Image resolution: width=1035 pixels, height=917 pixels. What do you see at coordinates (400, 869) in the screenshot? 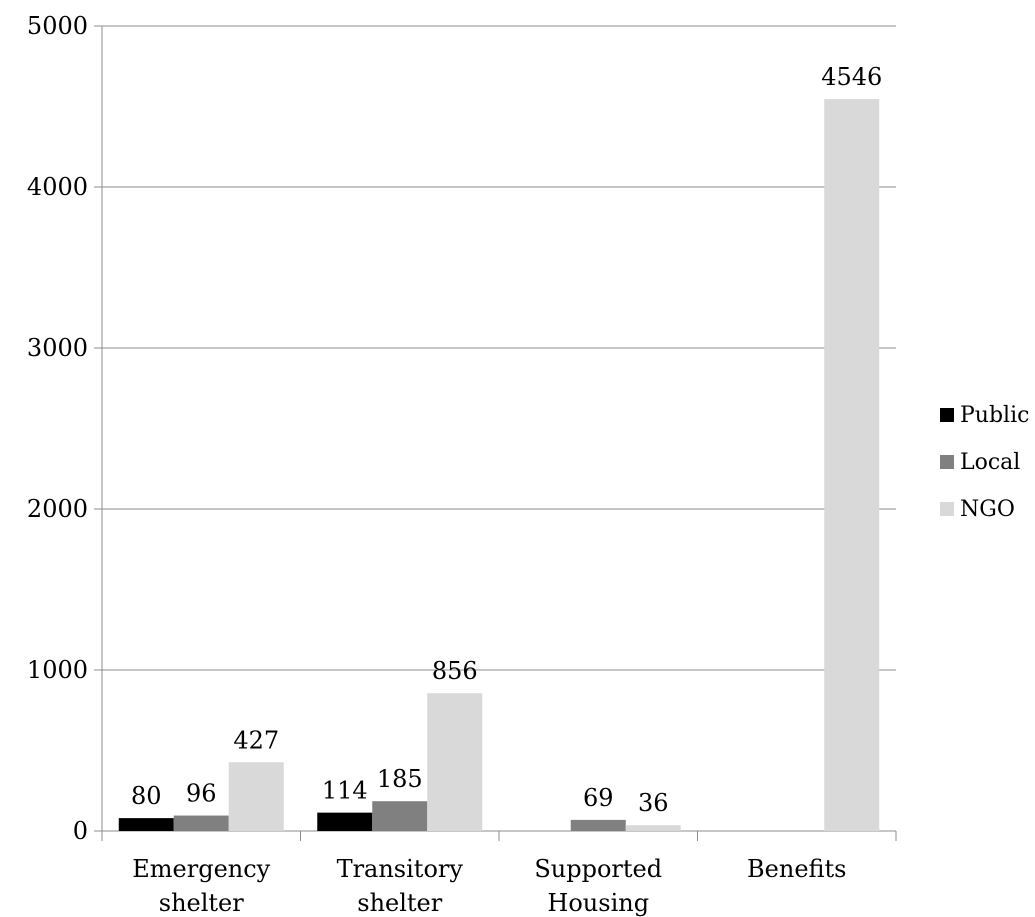
I see `category-label-line: Transitory` at bounding box center [400, 869].